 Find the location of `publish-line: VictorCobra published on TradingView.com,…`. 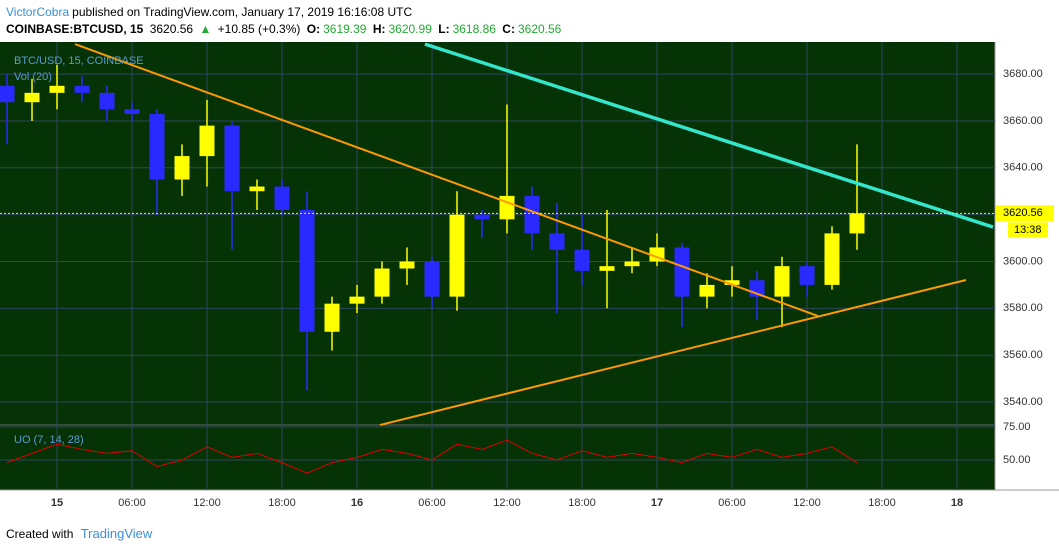

publish-line: VictorCobra published on TradingView.com,… is located at coordinates (210, 12).